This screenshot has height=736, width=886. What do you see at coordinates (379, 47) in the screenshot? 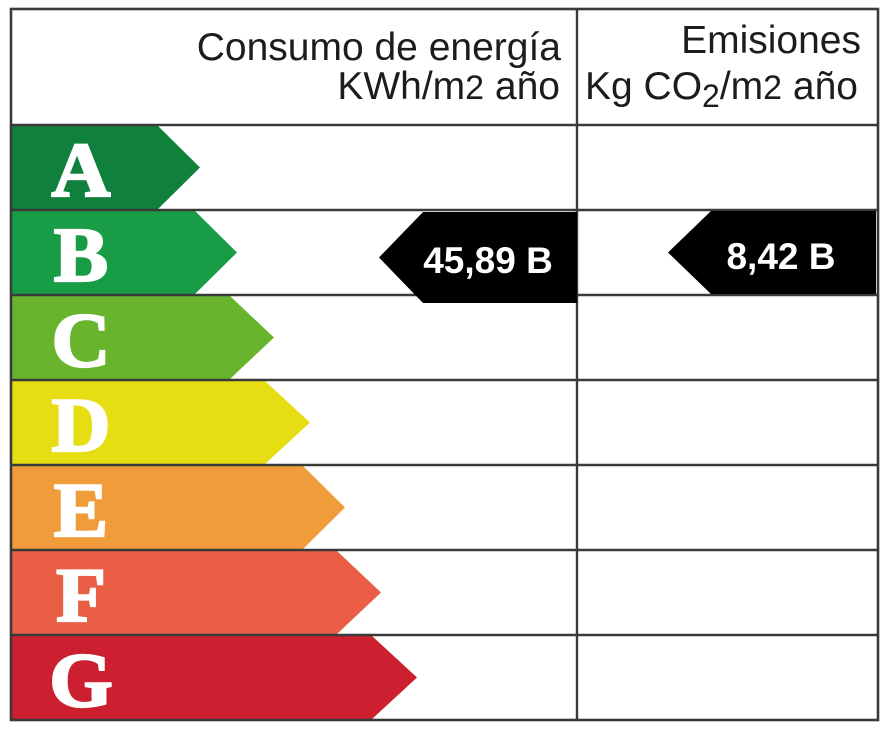
I see `svg-text: Consumo de energía` at bounding box center [379, 47].